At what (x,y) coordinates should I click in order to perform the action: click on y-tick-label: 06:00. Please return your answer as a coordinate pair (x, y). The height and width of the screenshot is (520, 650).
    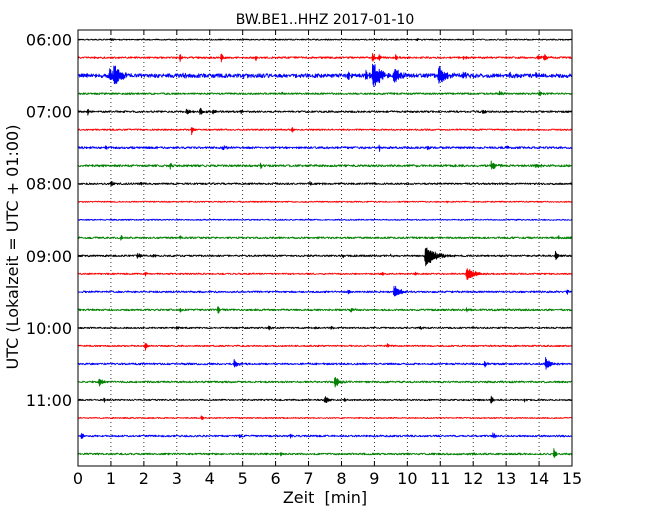
    Looking at the image, I should click on (49, 40).